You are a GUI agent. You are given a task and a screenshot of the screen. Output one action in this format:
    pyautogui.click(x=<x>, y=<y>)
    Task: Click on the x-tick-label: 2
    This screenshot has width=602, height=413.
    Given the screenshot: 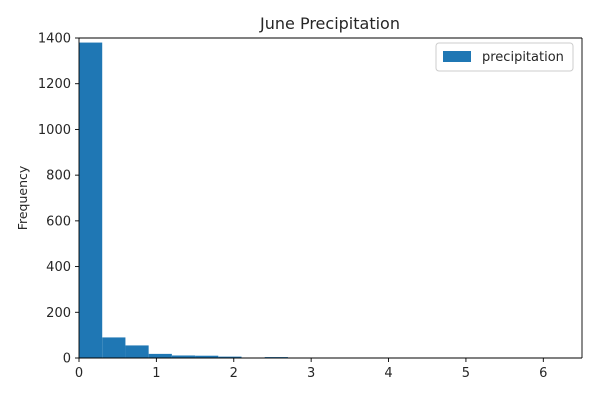 What is the action you would take?
    pyautogui.click(x=234, y=373)
    